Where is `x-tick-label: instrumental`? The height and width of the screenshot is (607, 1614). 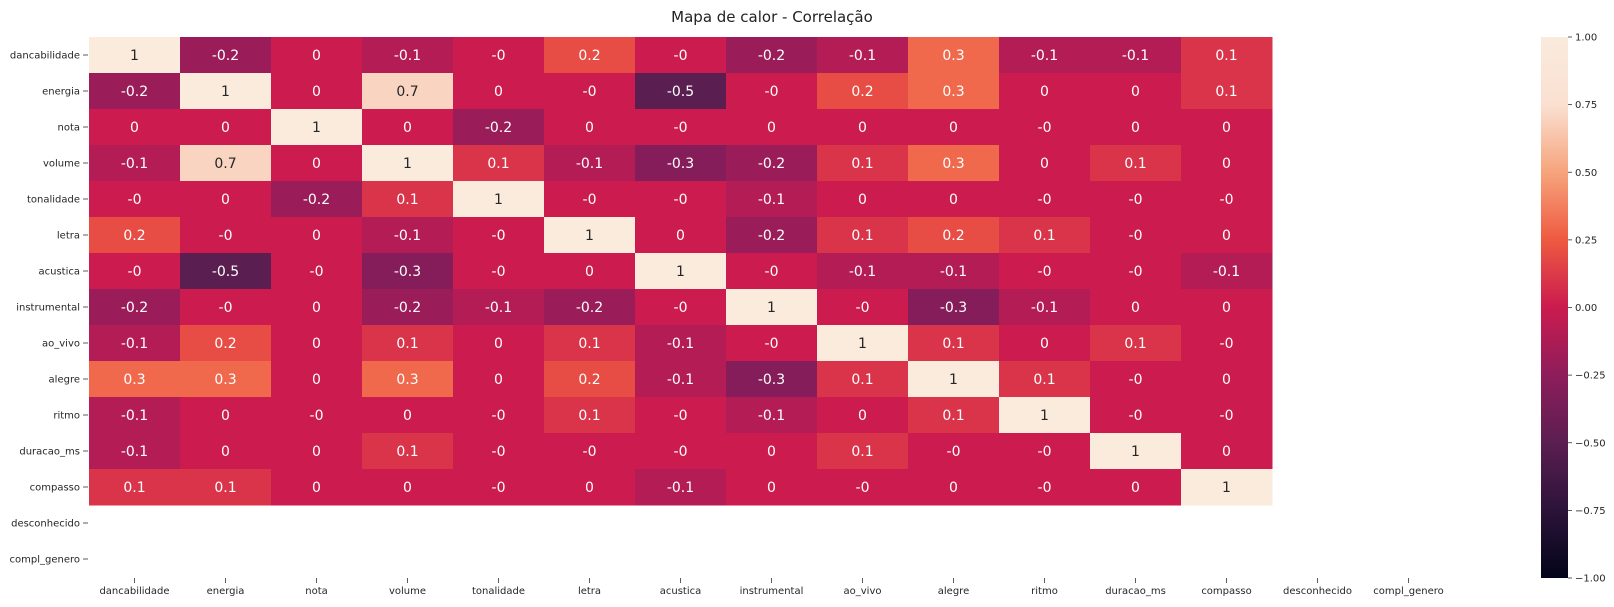 x-tick-label: instrumental is located at coordinates (772, 591).